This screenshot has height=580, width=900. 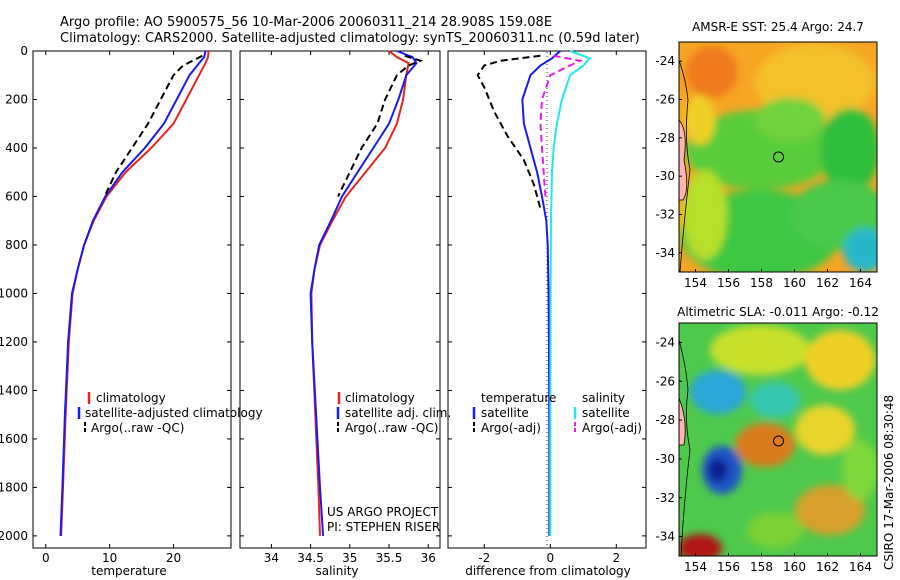 I want to click on series-line-salinity-argo-adj-, so click(x=561, y=125).